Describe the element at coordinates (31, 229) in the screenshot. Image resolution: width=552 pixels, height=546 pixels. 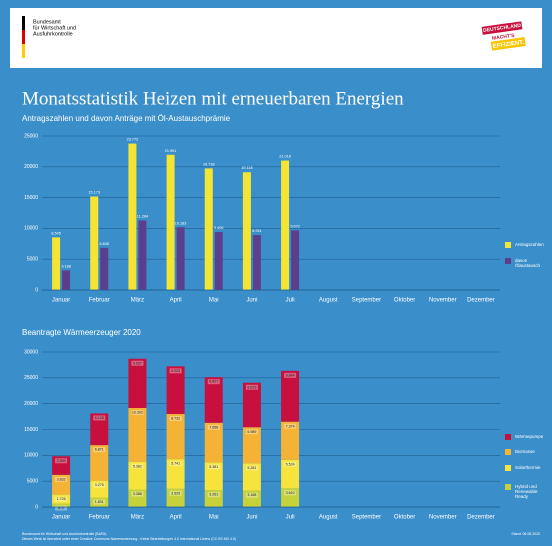
I see `y-tick-label: 10000` at that location.